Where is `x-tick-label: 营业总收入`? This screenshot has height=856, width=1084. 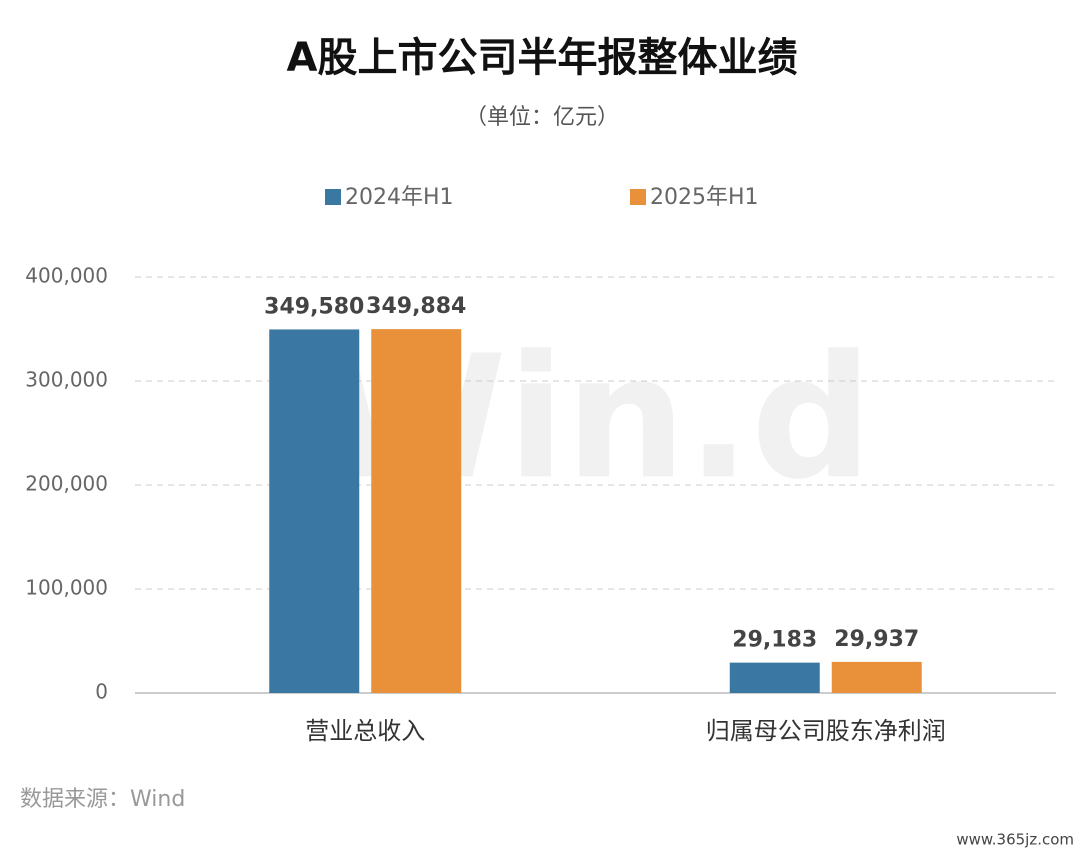
x-tick-label: 营业总收入 is located at coordinates (365, 731).